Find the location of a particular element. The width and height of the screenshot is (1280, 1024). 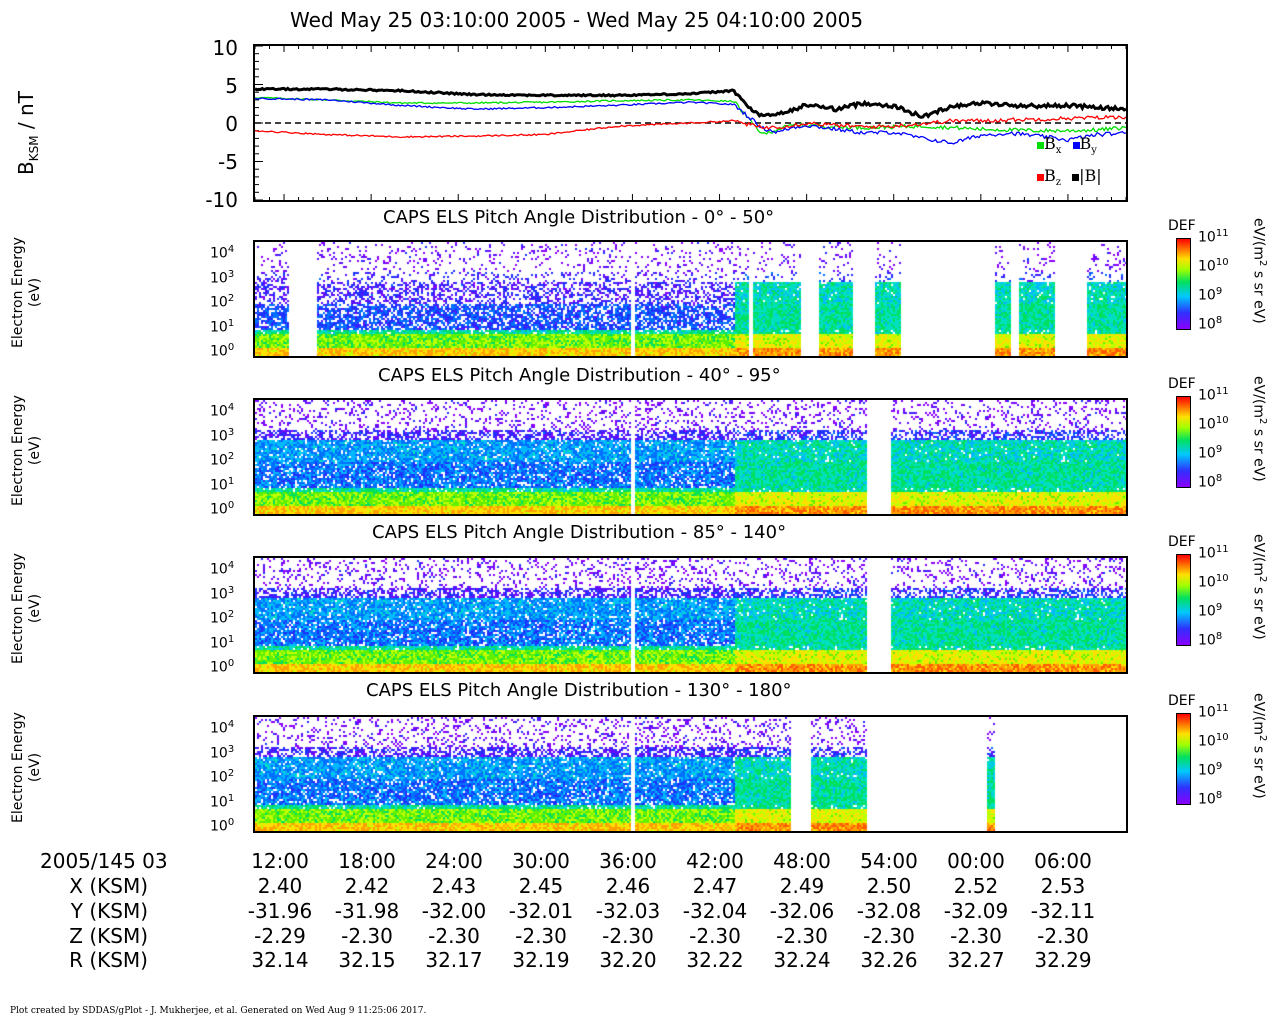

ephemeris-row-label: R (KSM) is located at coordinates (108, 960).